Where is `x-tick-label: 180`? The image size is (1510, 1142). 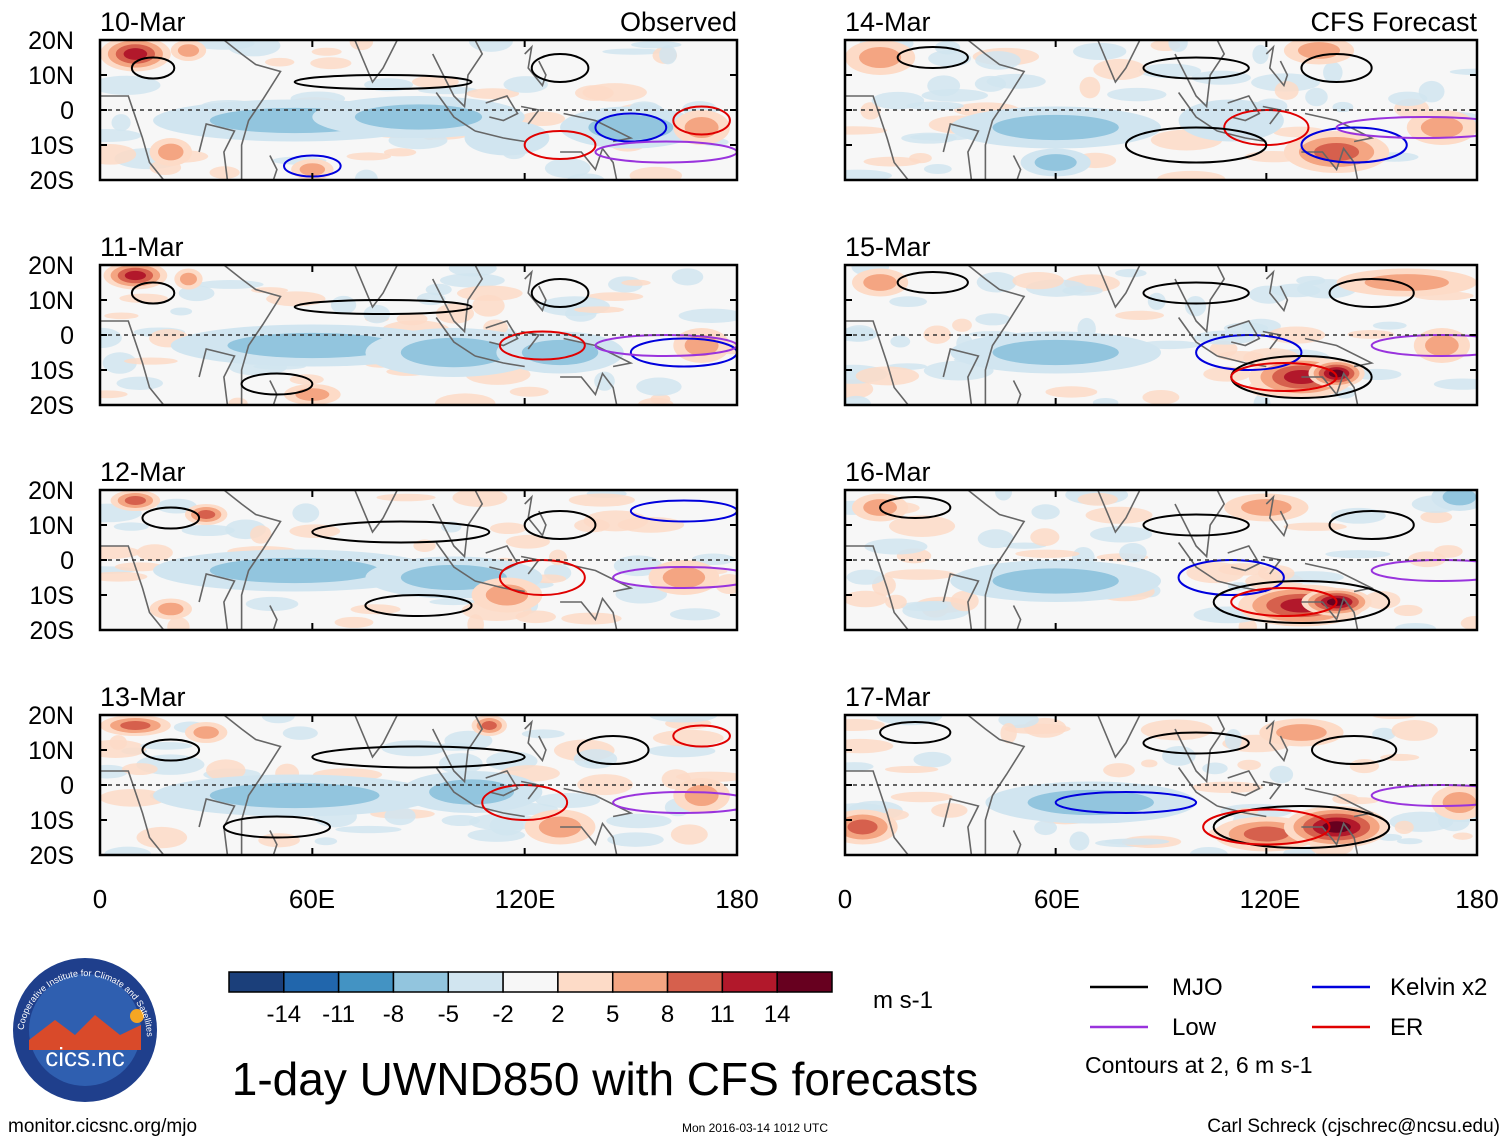
x-tick-label: 180 is located at coordinates (736, 899).